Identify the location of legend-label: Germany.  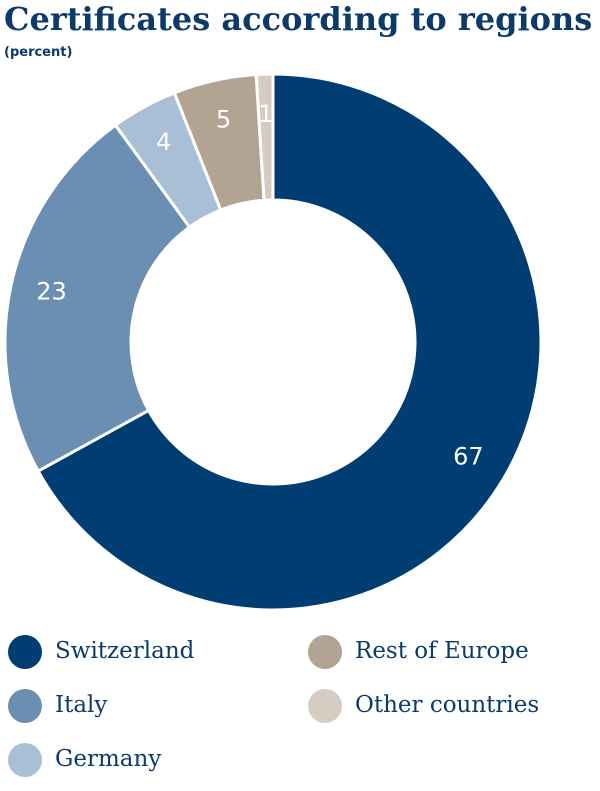
(108, 759).